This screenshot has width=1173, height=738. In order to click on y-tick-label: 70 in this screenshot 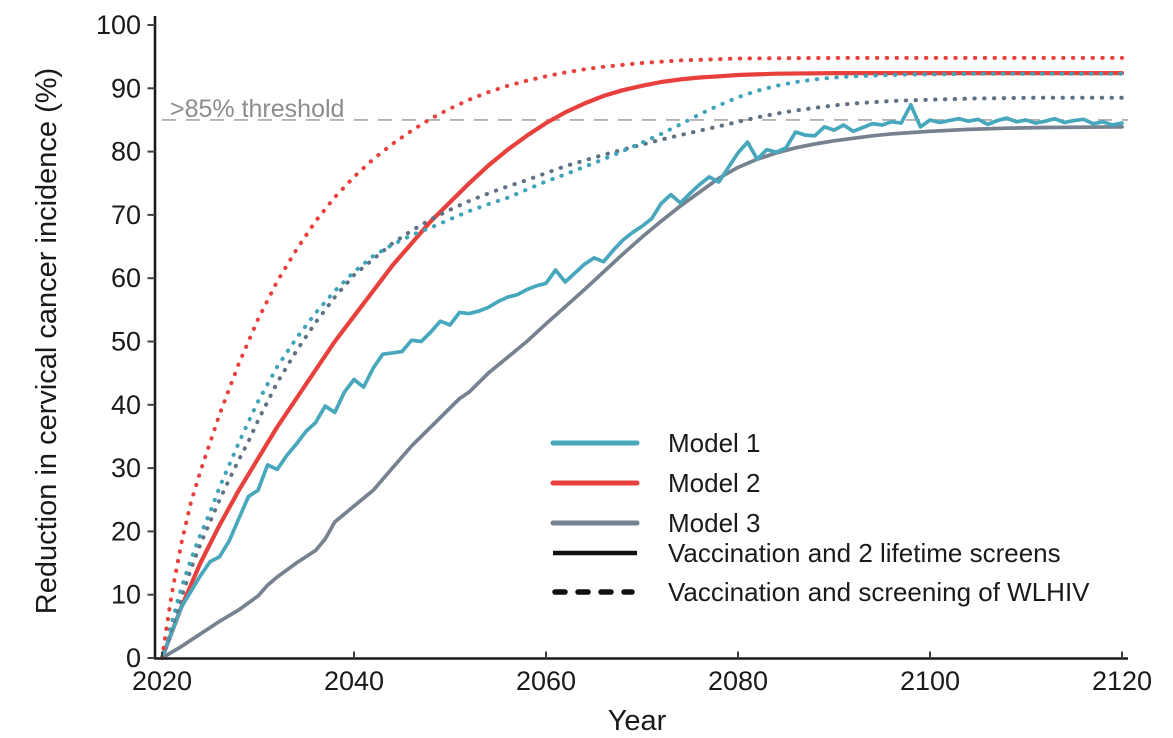, I will do `click(126, 215)`.